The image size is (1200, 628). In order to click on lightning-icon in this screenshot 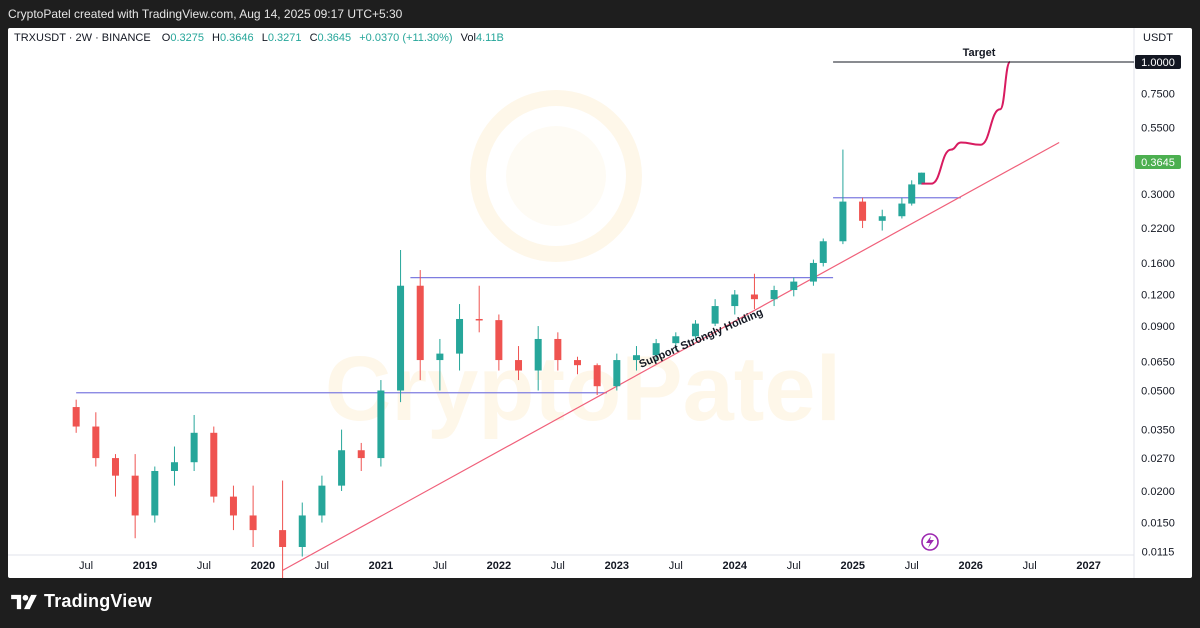, I will do `click(930, 542)`.